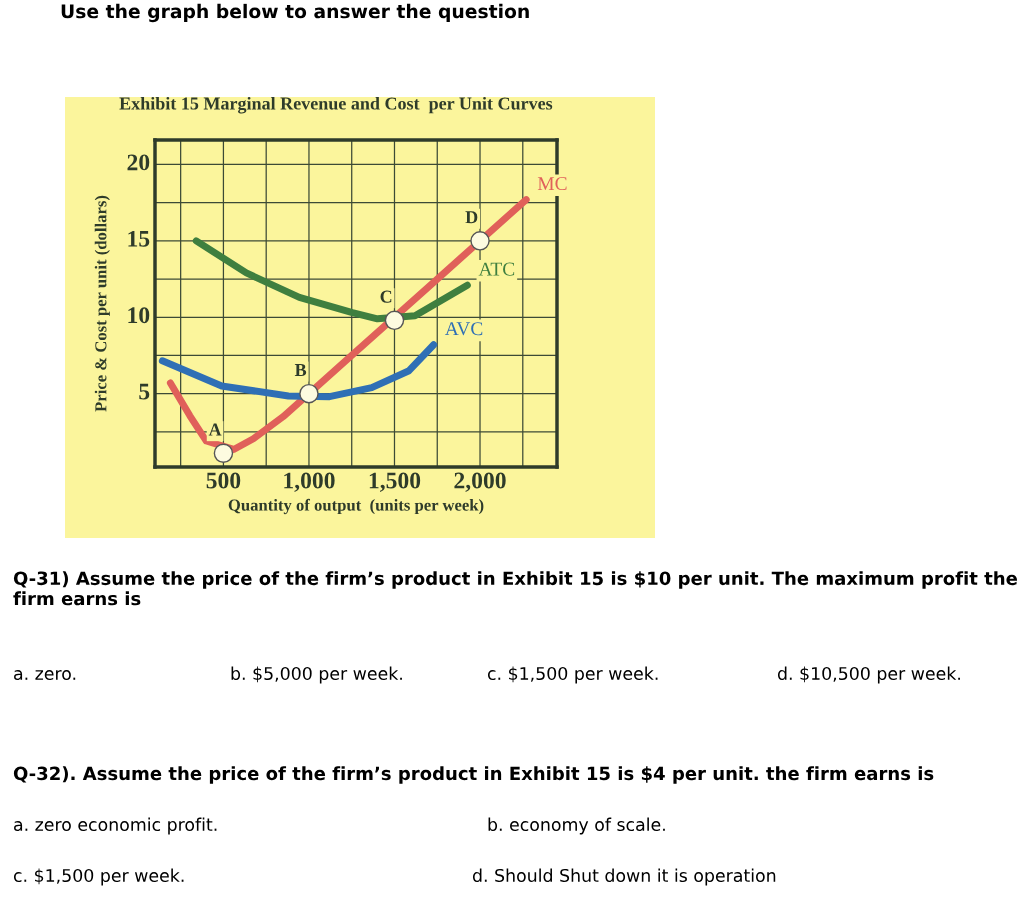  Describe the element at coordinates (395, 482) in the screenshot. I see `x-tick-label: 1,500` at that location.